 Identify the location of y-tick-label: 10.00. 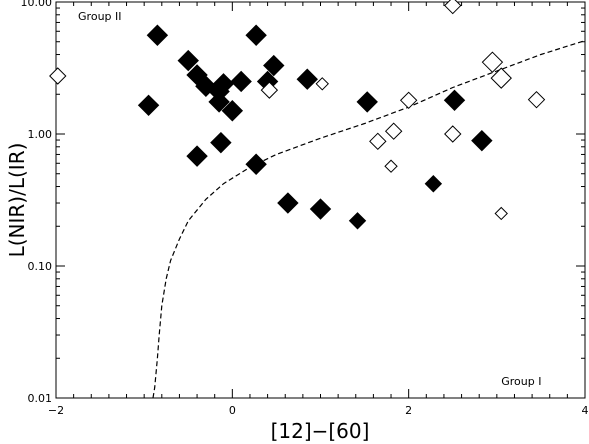
(37, 4).